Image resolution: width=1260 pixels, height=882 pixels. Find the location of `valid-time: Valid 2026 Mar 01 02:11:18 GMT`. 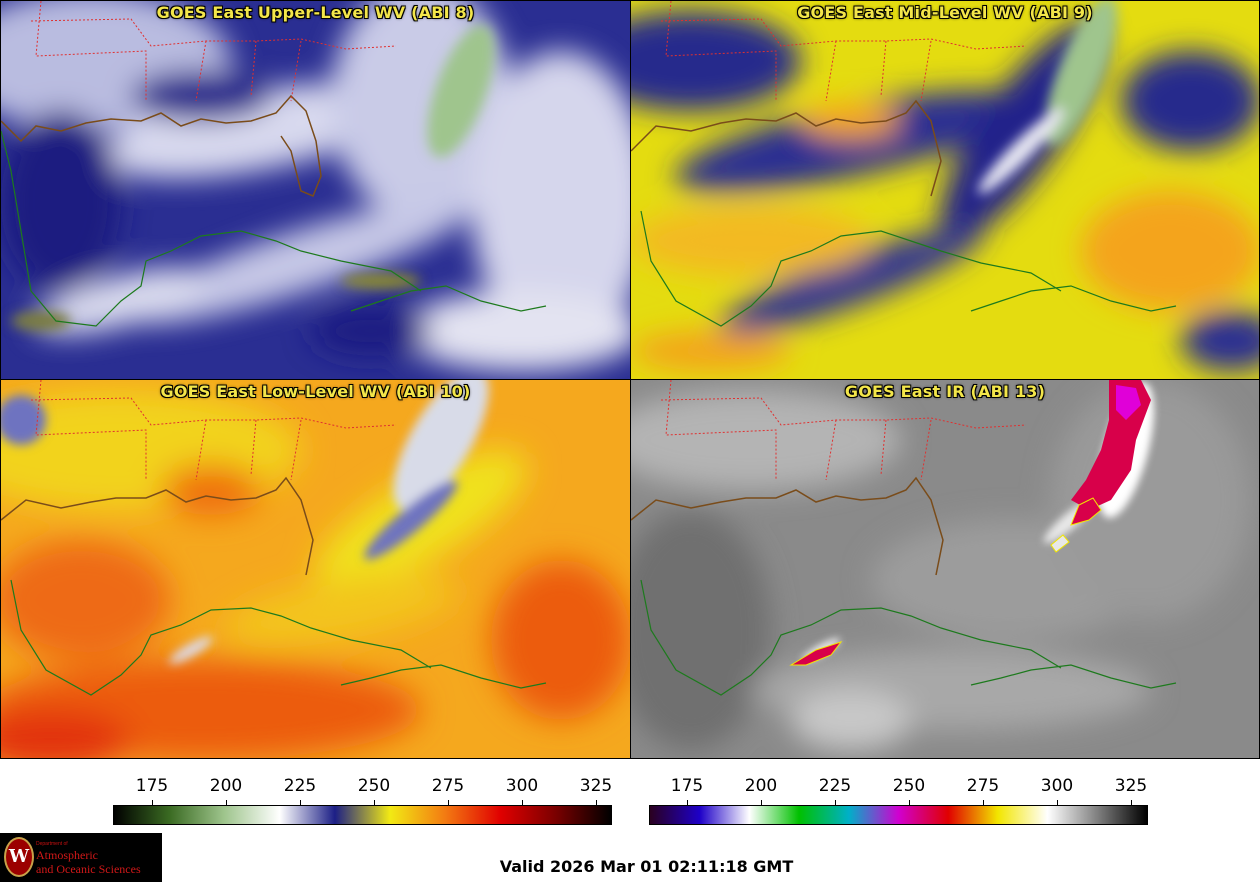

valid-time: Valid 2026 Mar 01 02:11:18 GMT is located at coordinates (646, 866).